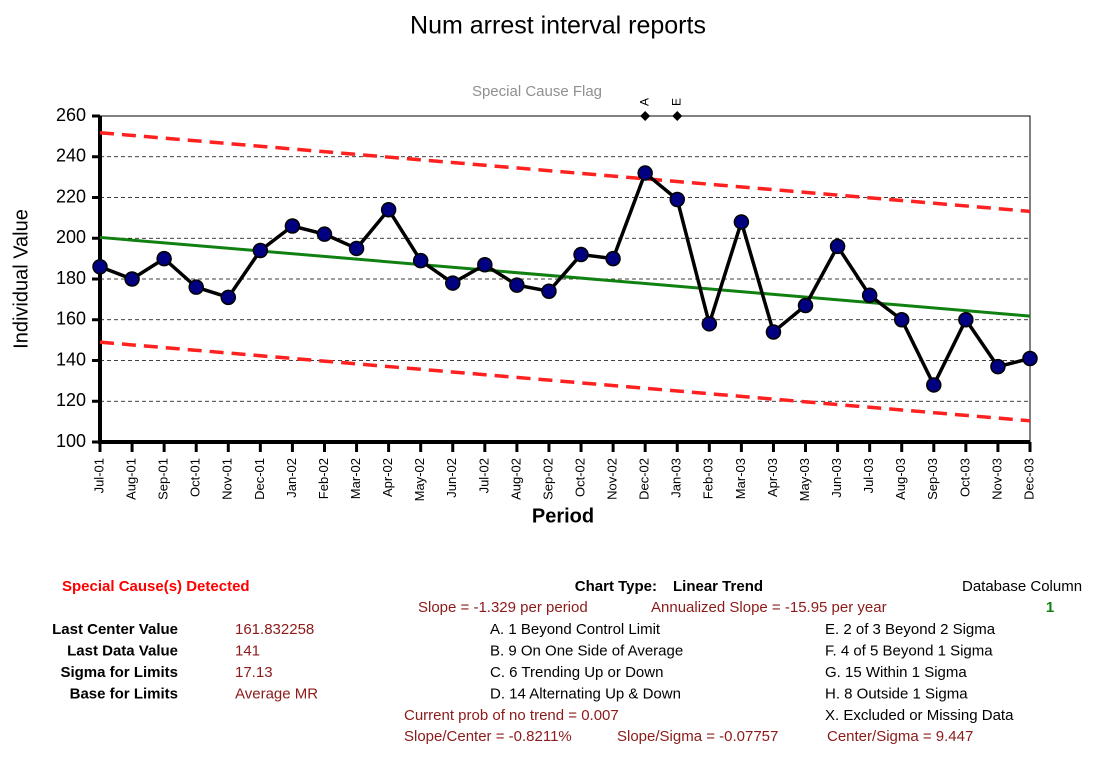 The width and height of the screenshot is (1117, 758). Describe the element at coordinates (503, 607) in the screenshot. I see `slope: Slope = -1.329 per period` at that location.